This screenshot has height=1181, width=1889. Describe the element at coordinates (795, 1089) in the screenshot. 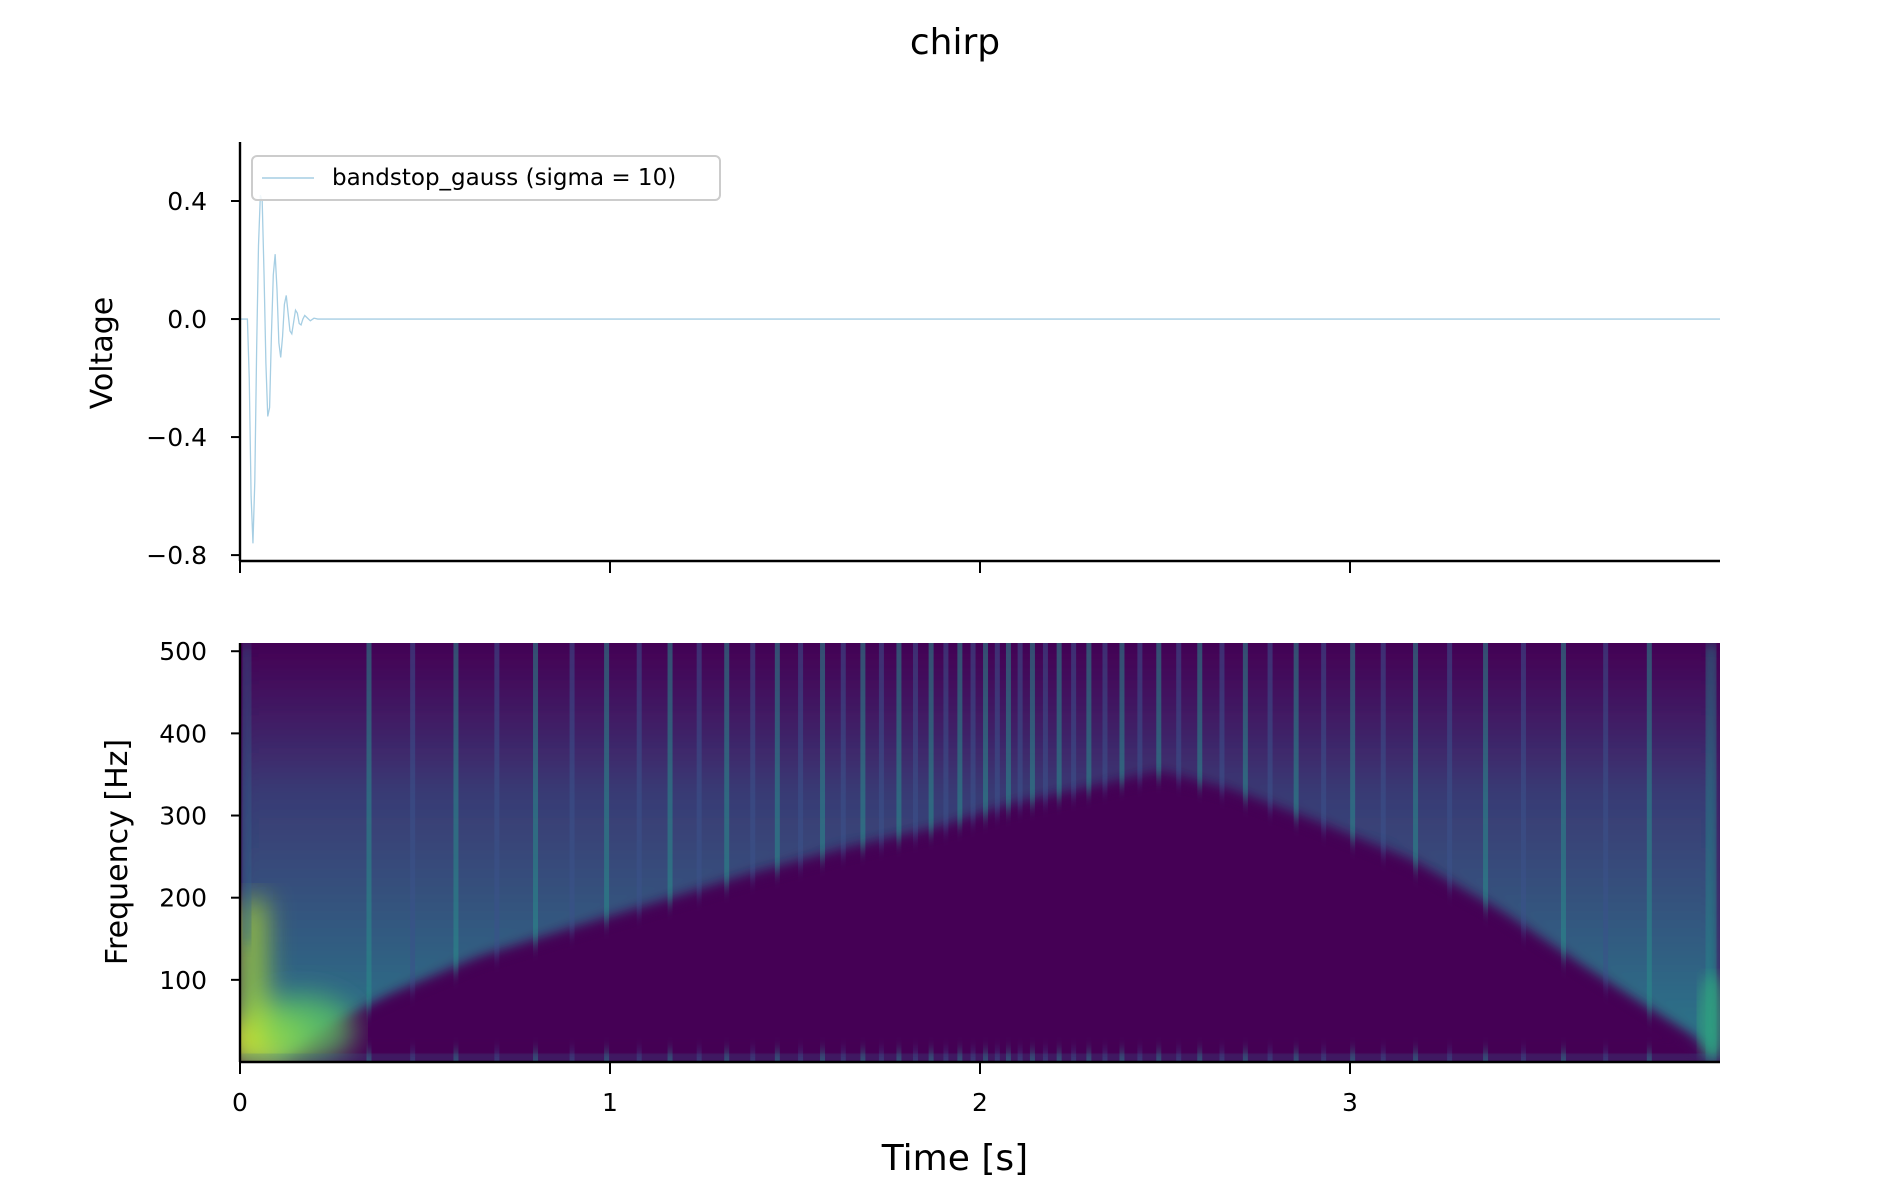

I see `spectrogram-x-ticks: 0 1 2 3` at that location.